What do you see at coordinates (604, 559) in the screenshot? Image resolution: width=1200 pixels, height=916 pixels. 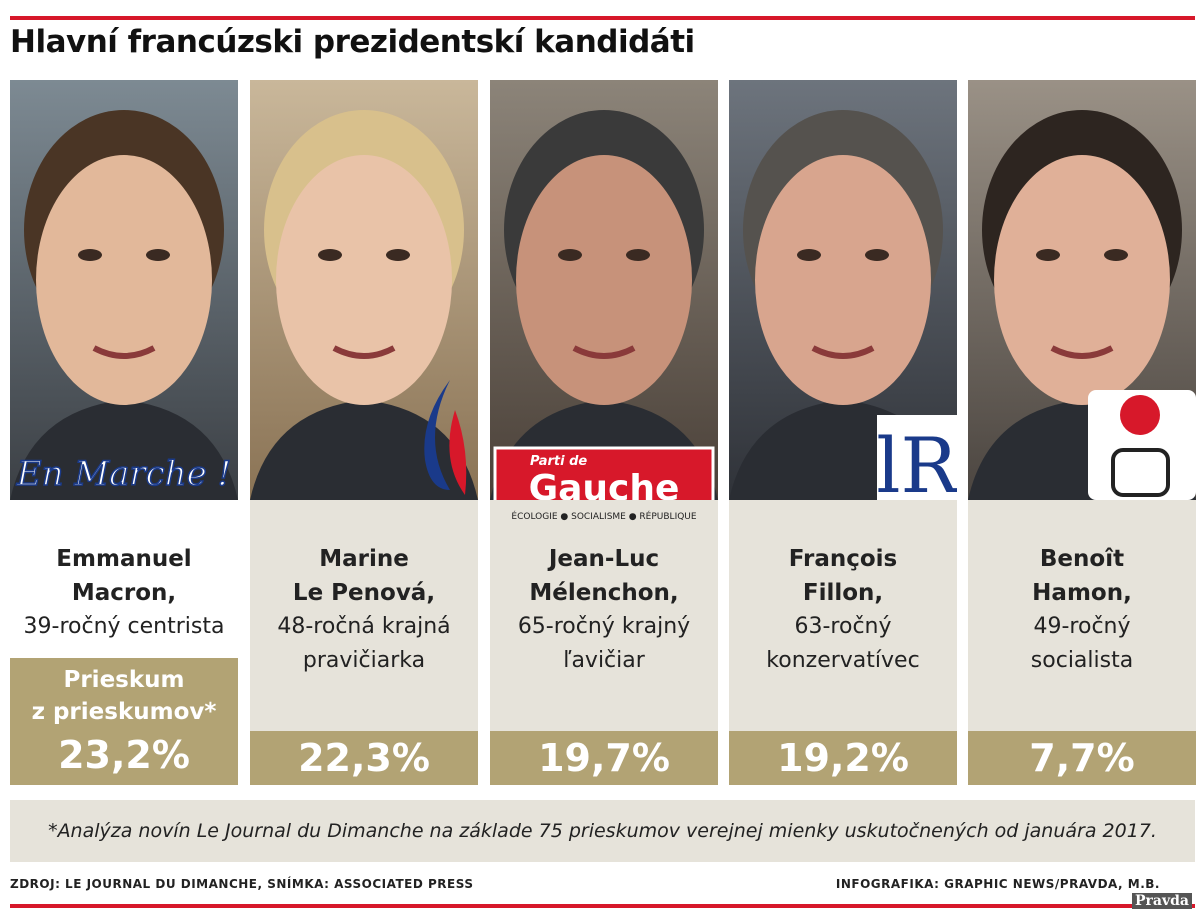 I see `name-line: Jean-Luc` at bounding box center [604, 559].